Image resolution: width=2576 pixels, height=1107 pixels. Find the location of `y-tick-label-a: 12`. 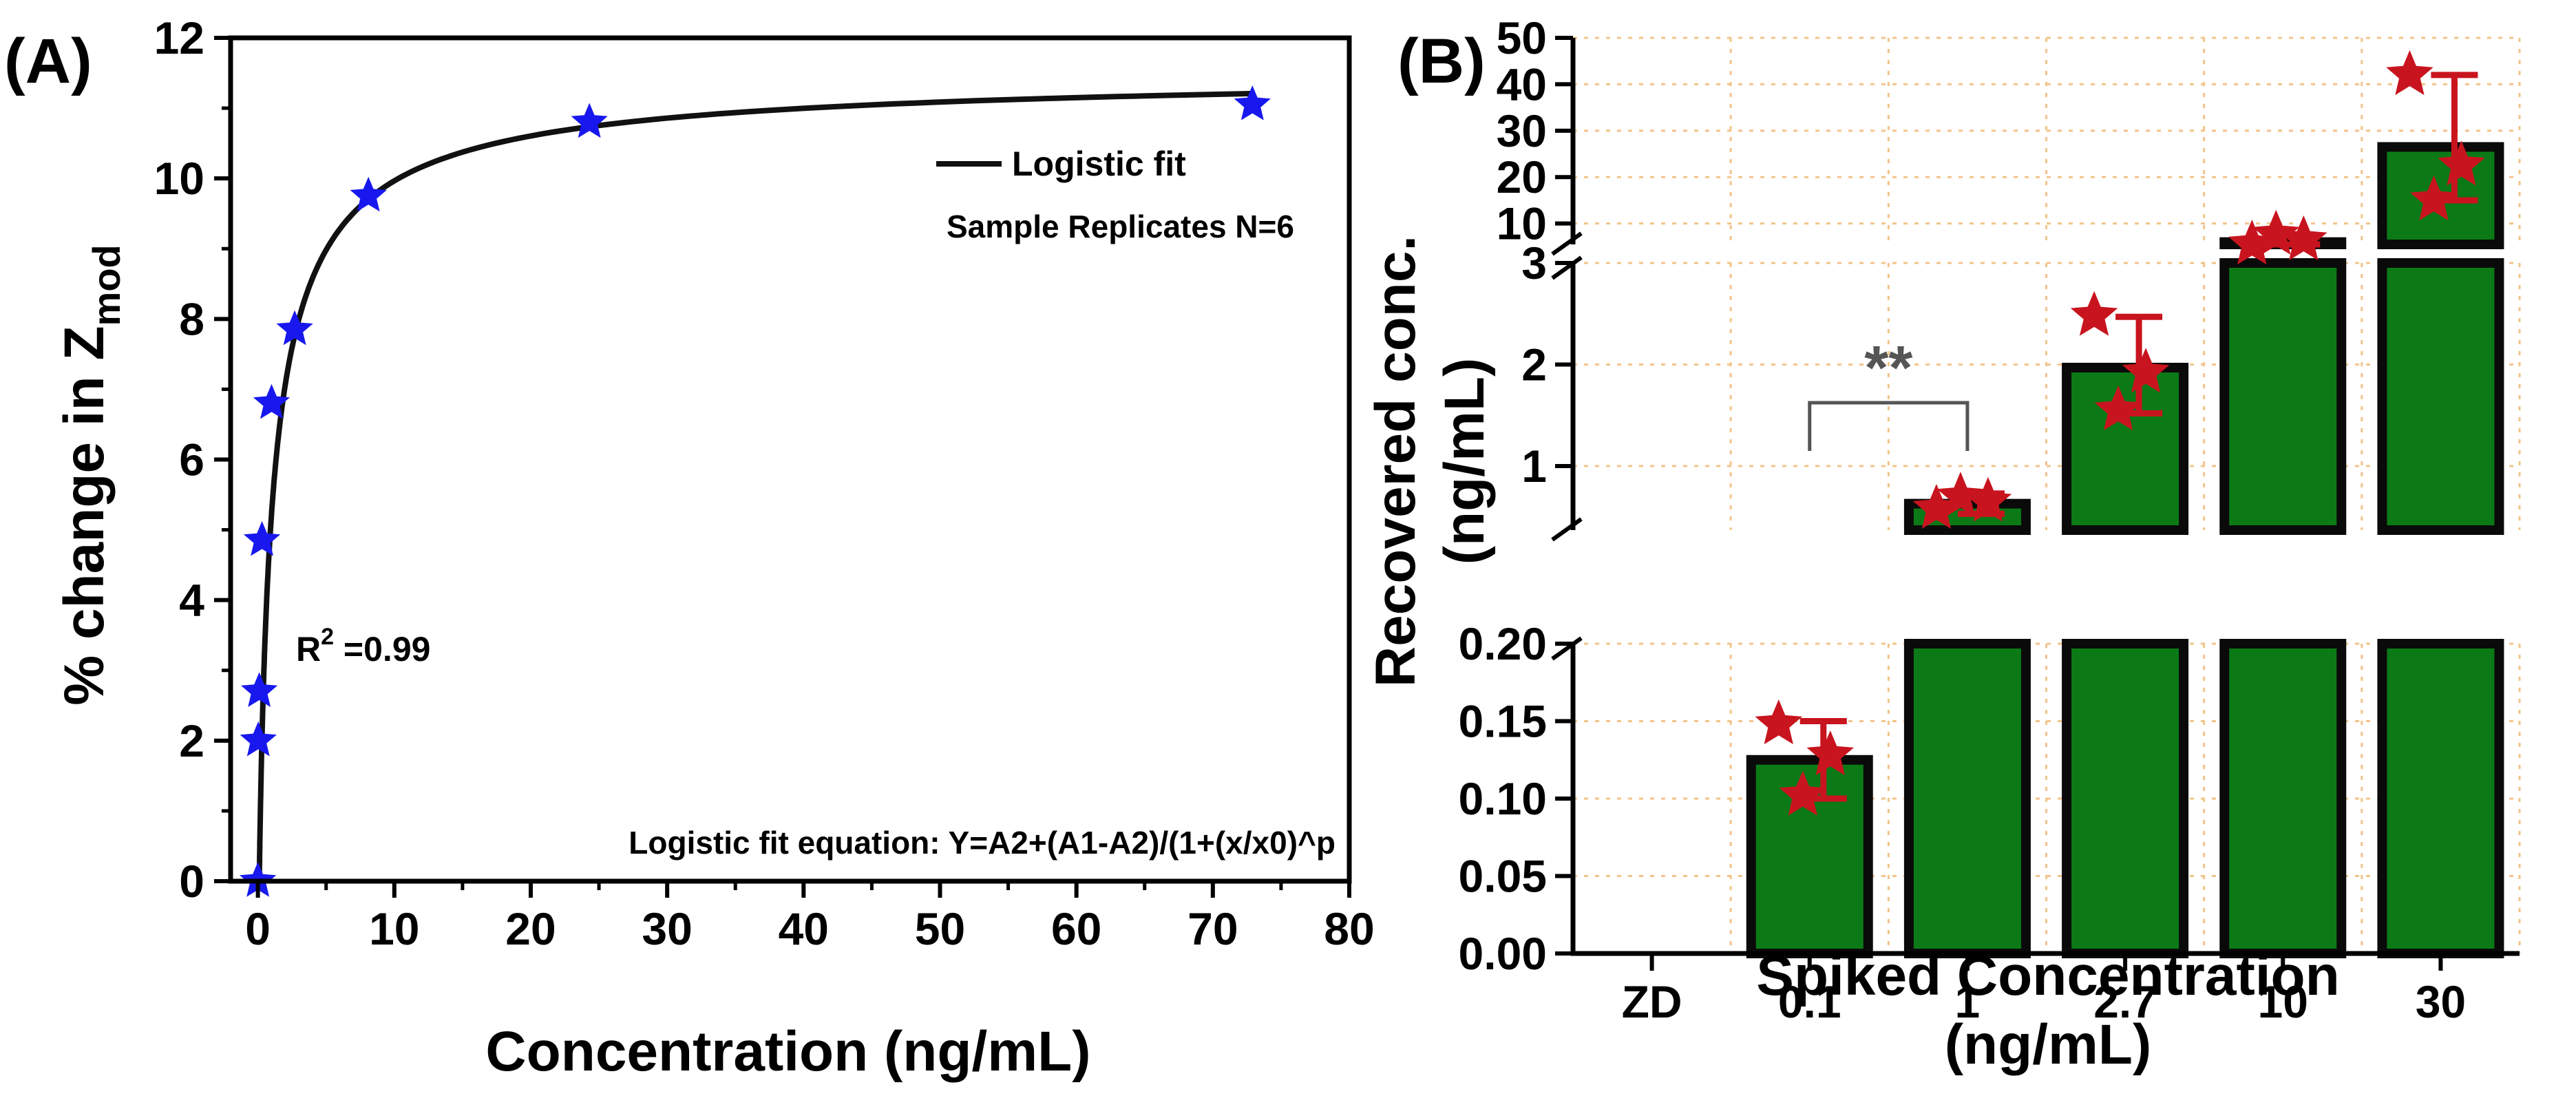

y-tick-label-a: 12 is located at coordinates (179, 37).